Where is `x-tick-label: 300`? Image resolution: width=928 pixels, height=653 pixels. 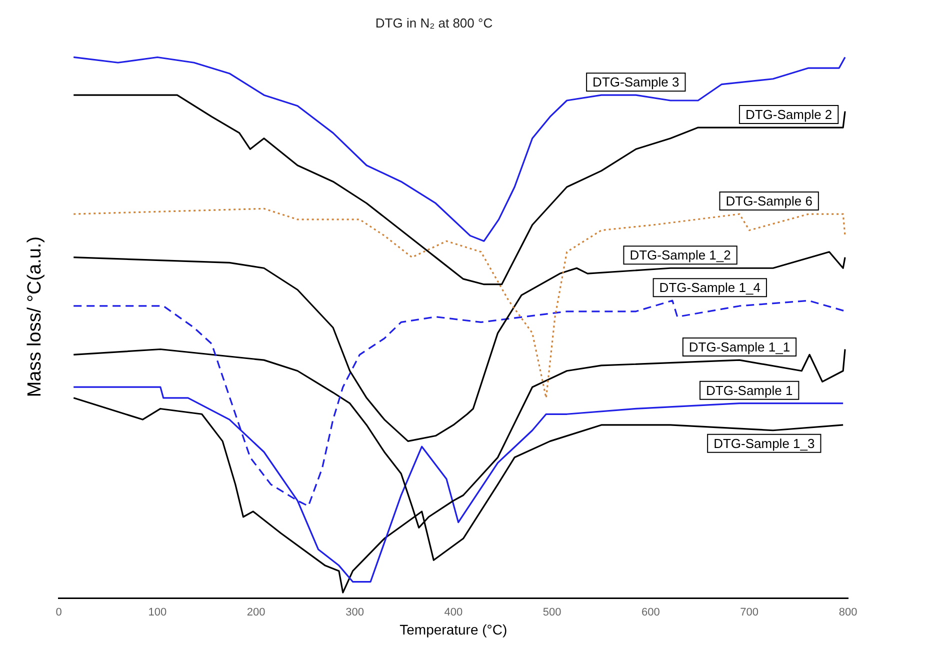 x-tick-label: 300 is located at coordinates (355, 612).